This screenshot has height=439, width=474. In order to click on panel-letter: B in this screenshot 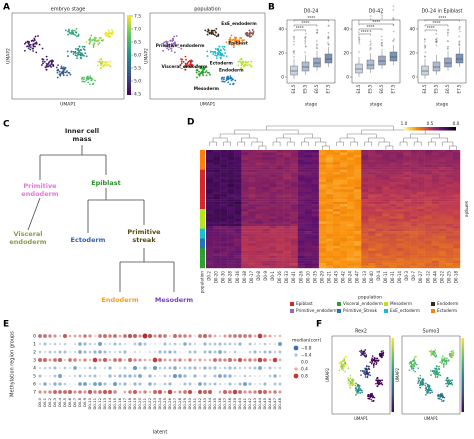, I will do `click(271, 8)`.